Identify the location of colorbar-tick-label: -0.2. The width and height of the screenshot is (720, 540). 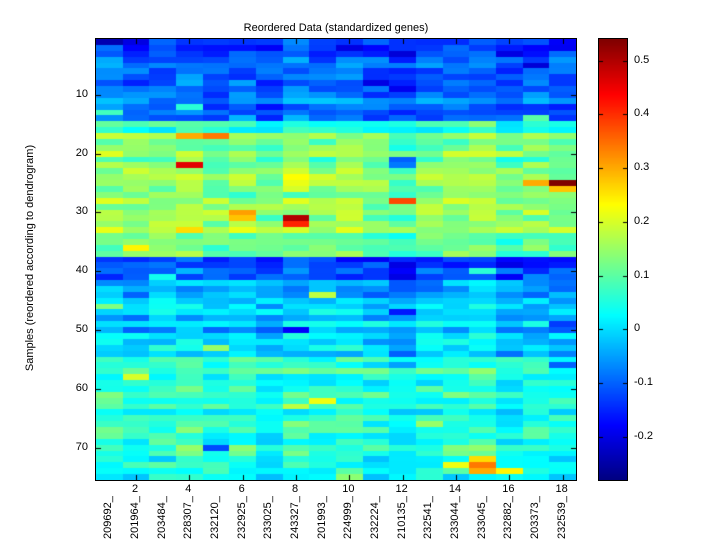
(643, 435).